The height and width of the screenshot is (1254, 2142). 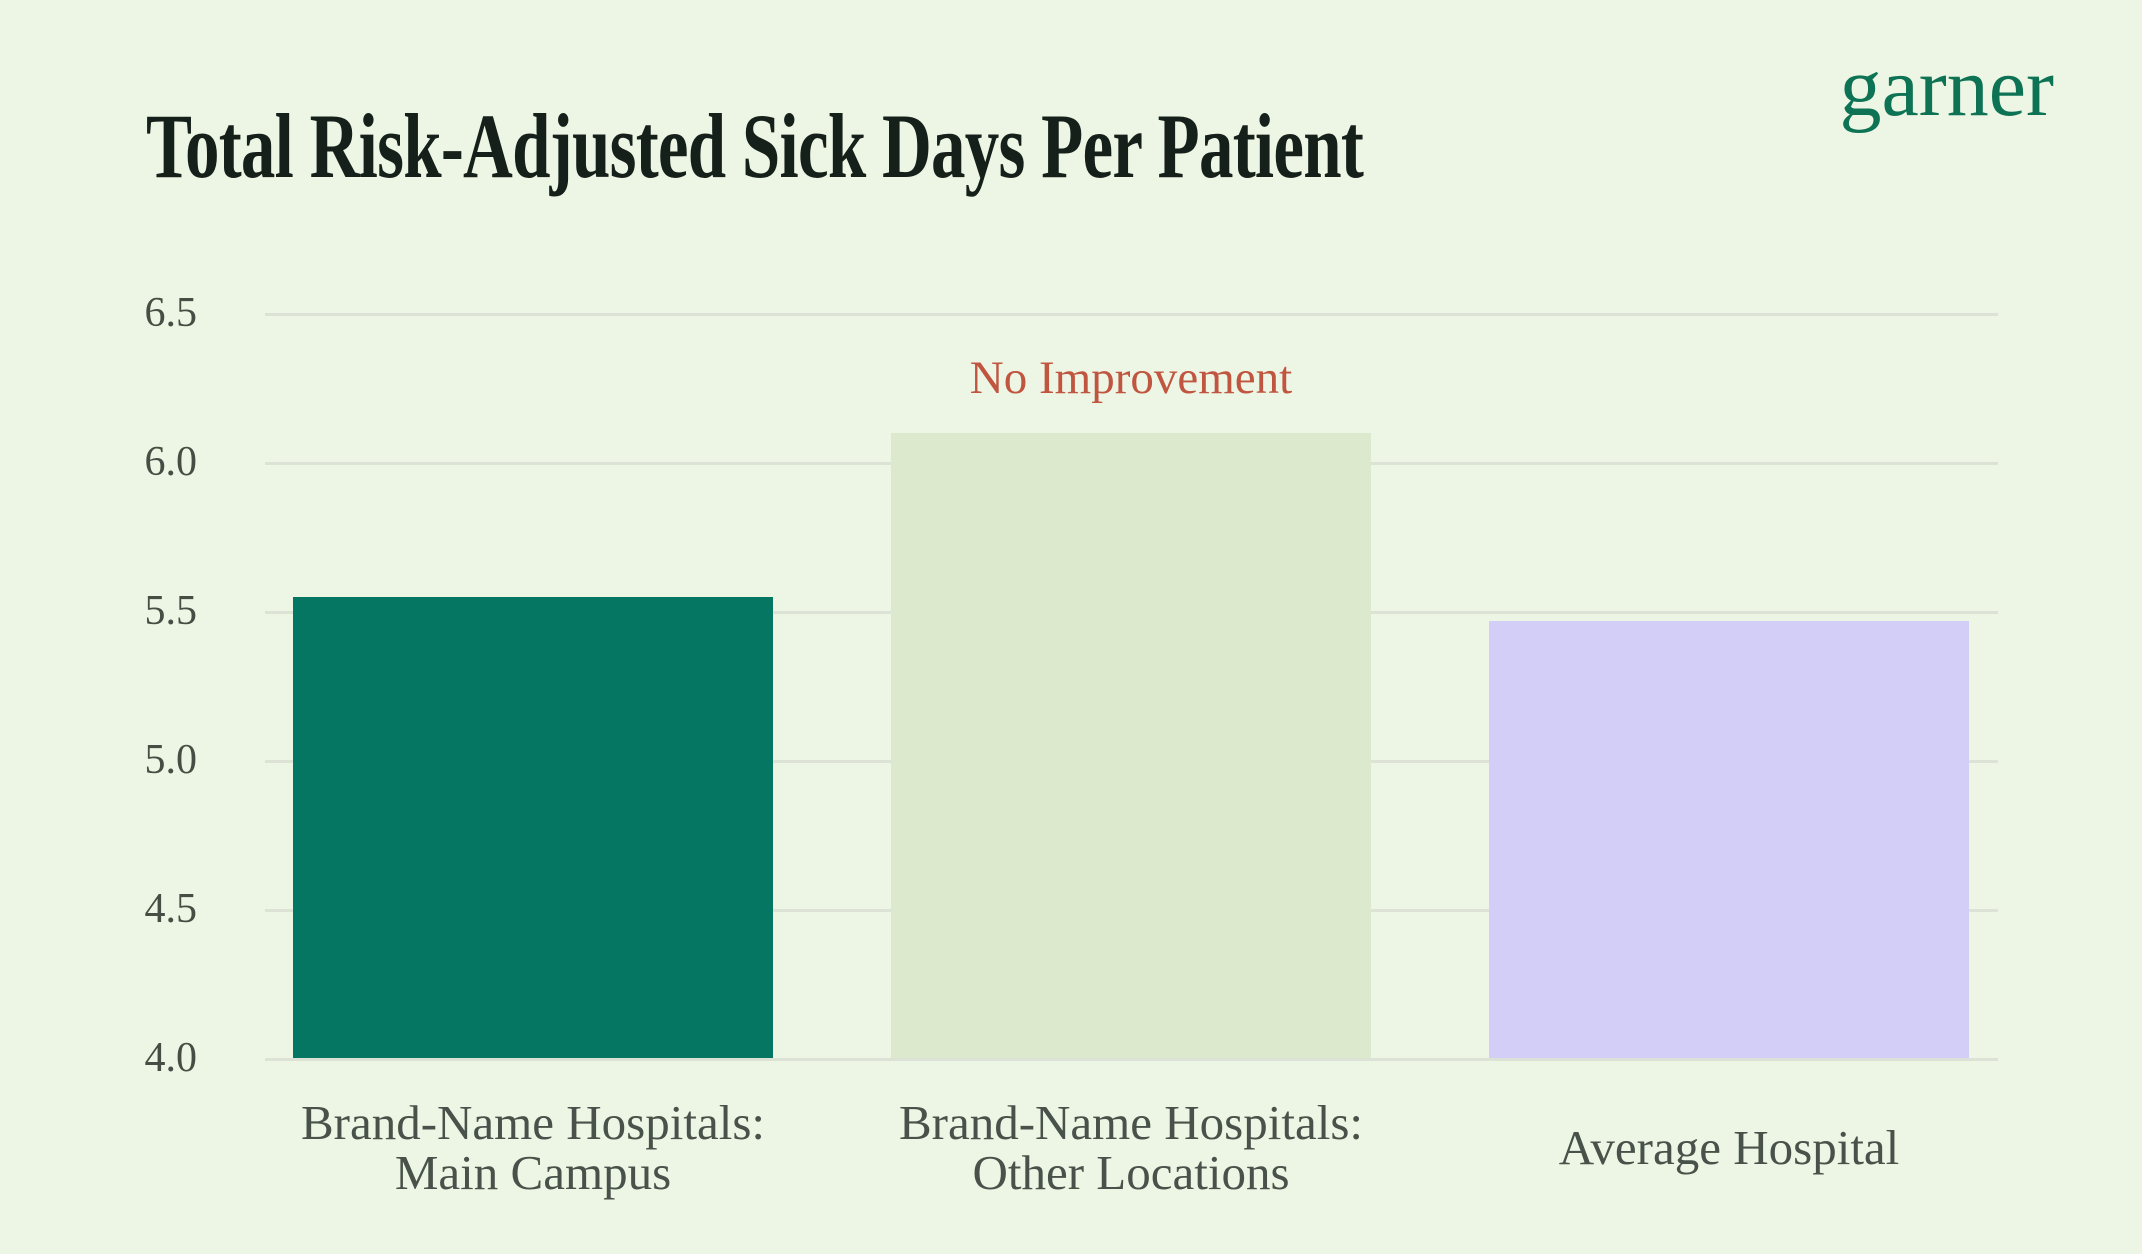 I want to click on y-tick-label: 5.0, so click(x=171, y=760).